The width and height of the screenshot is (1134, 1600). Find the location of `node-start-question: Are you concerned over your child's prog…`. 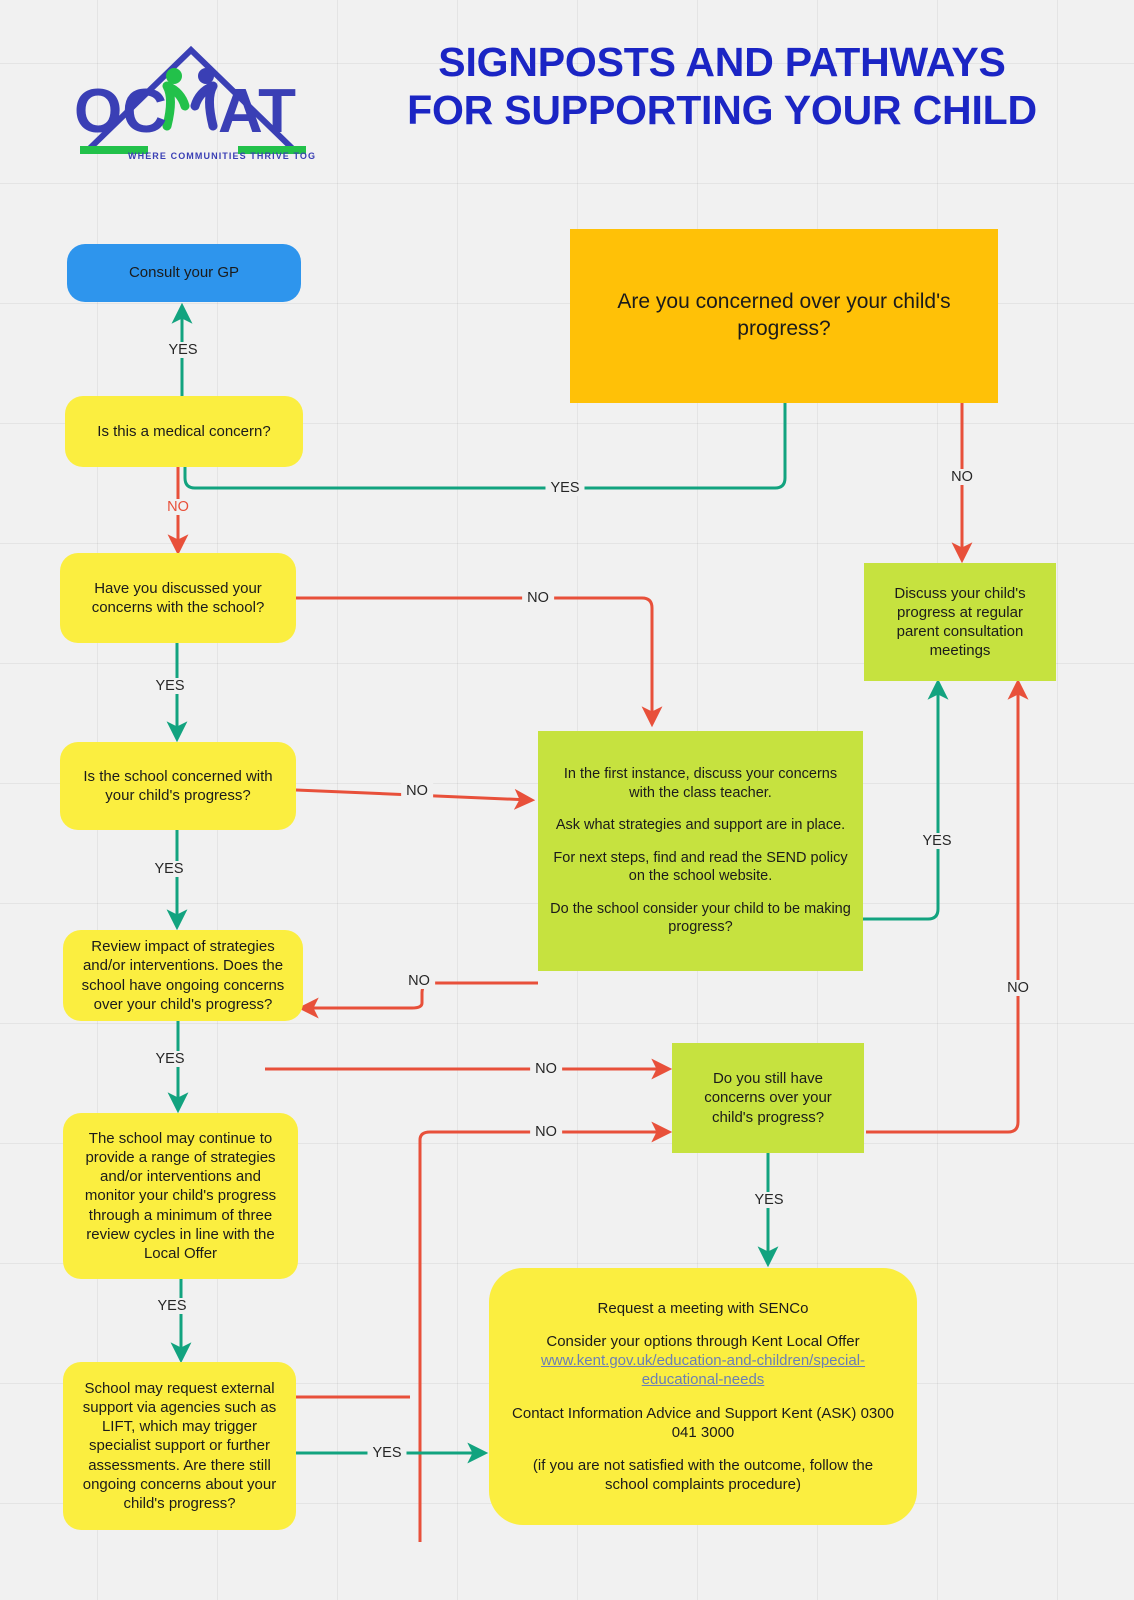

node-start-question: Are you concerned over your child's prog… is located at coordinates (784, 316).